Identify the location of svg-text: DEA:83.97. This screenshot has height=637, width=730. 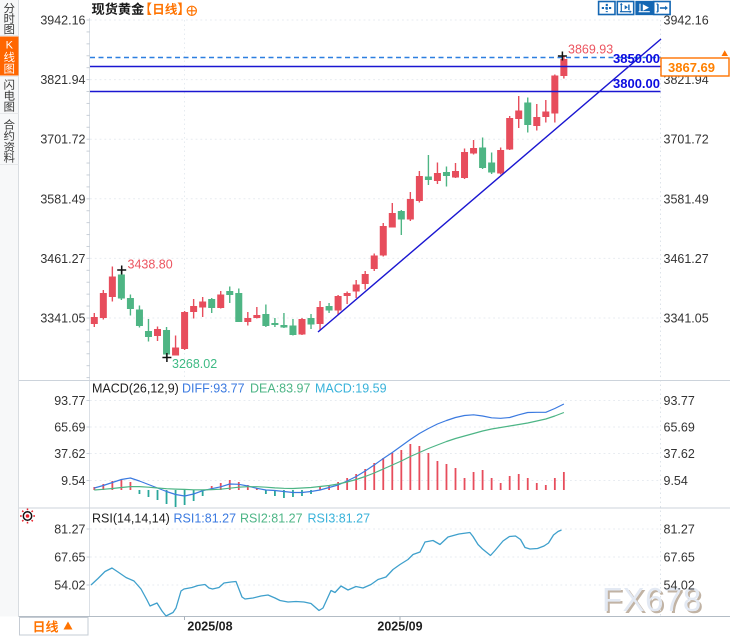
(280, 389).